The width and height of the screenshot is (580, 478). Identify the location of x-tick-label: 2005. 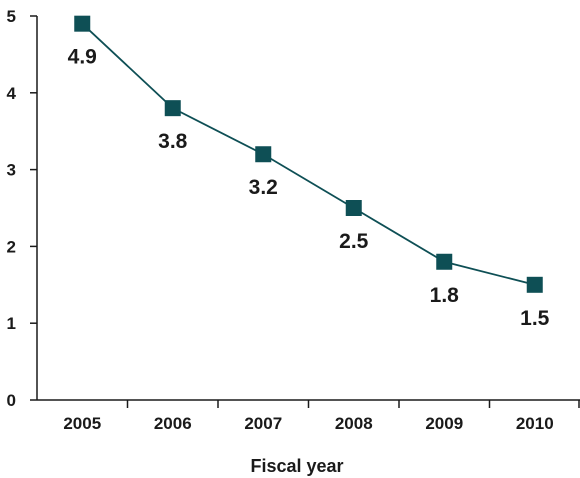
(82, 423).